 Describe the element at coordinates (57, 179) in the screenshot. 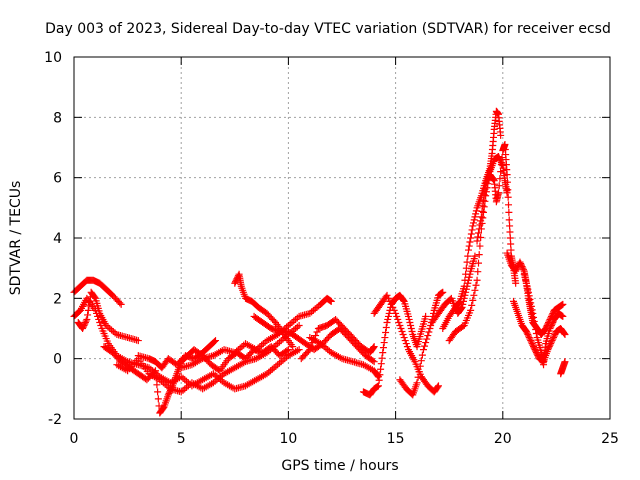

I see `y-tick-label: 6` at that location.